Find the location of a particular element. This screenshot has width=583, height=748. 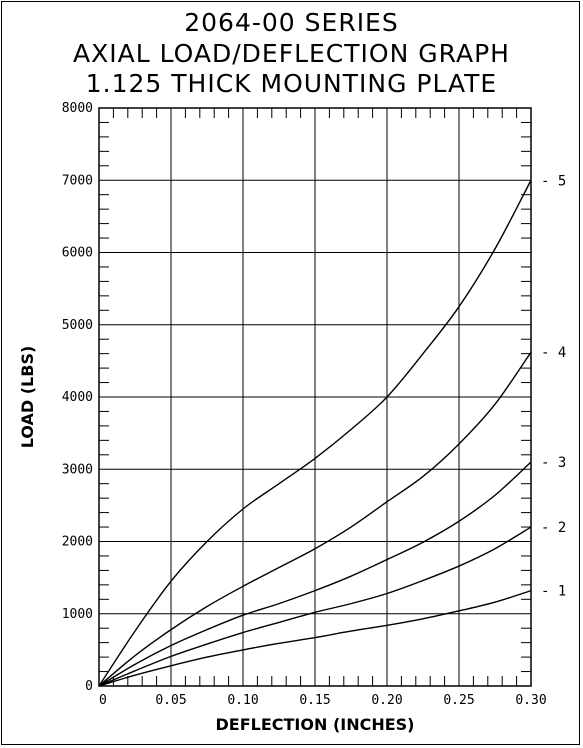

y-tick-labels: 0 1000 2000 3000 4000 5000 6000 7000 8000 is located at coordinates (77, 397).